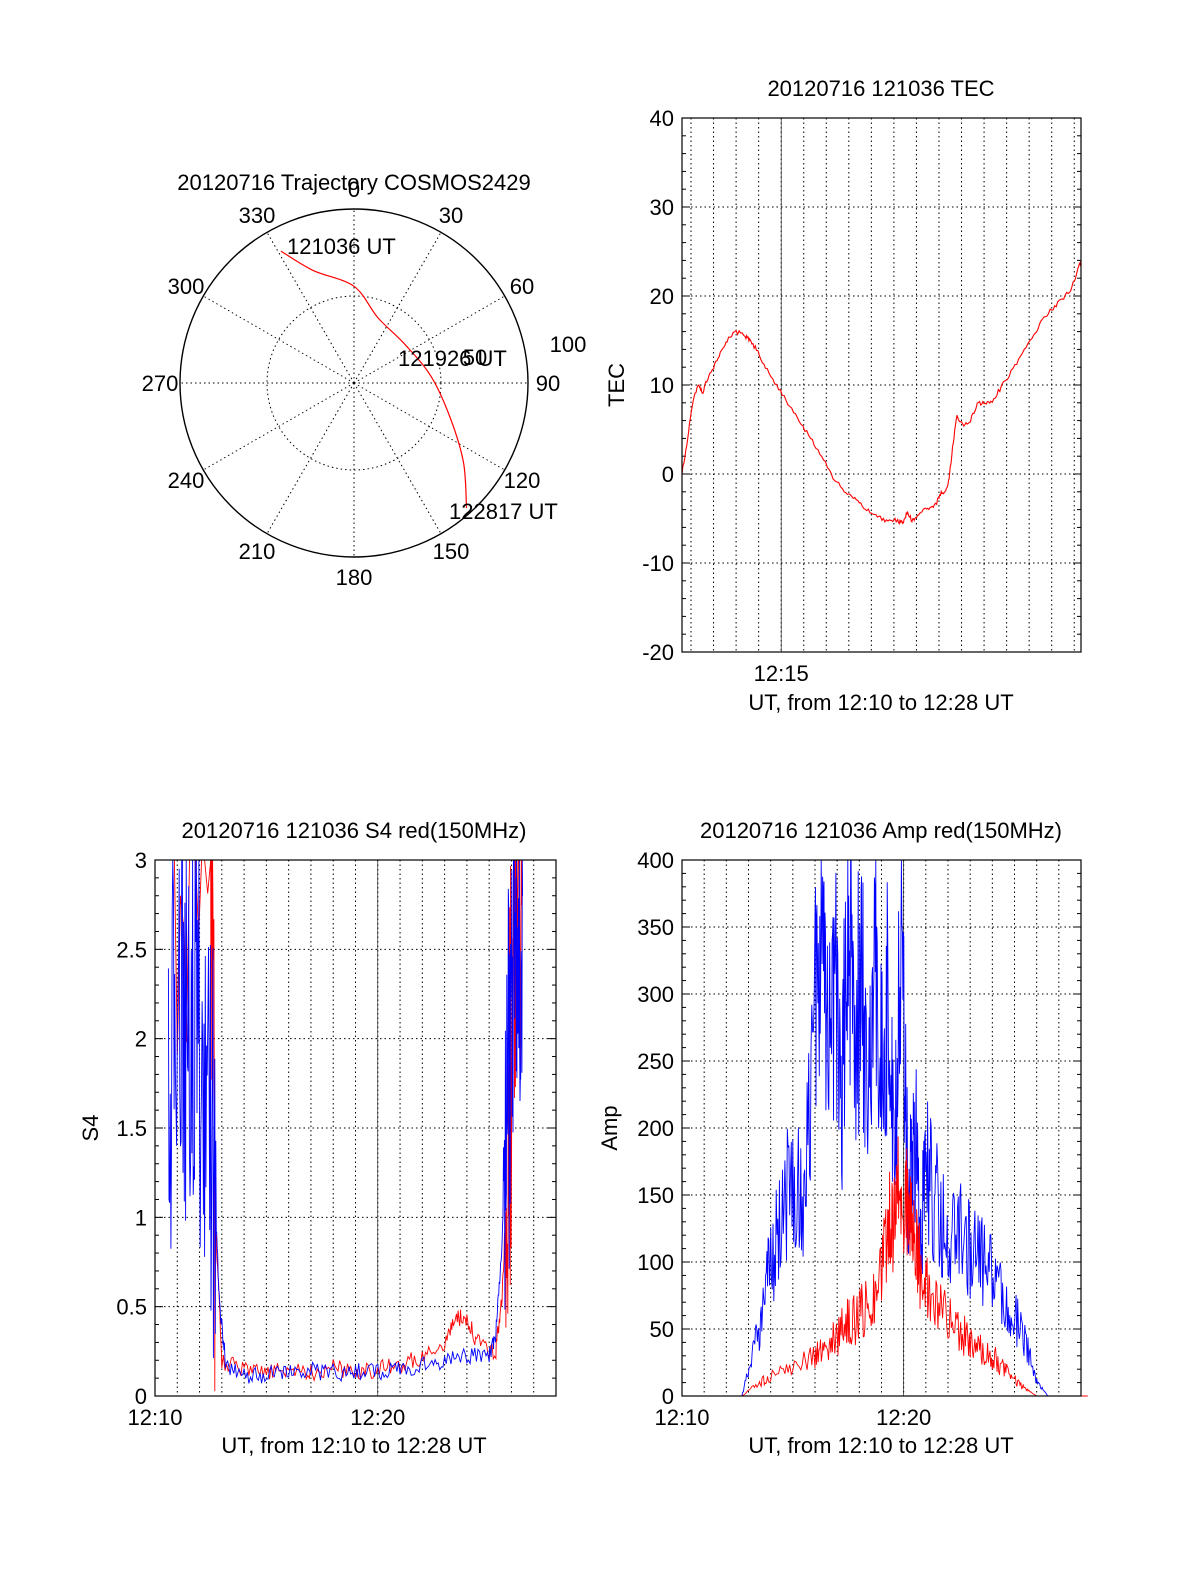 This screenshot has height=1575, width=1200. I want to click on s4-grid, so click(355, 1128).